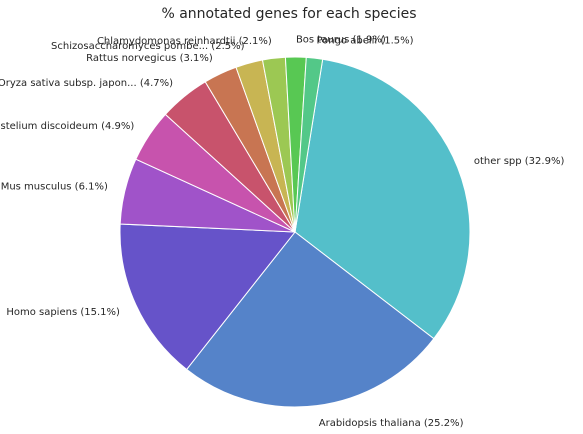  I want to click on slice-label: other spp (32.9%), so click(519, 161).